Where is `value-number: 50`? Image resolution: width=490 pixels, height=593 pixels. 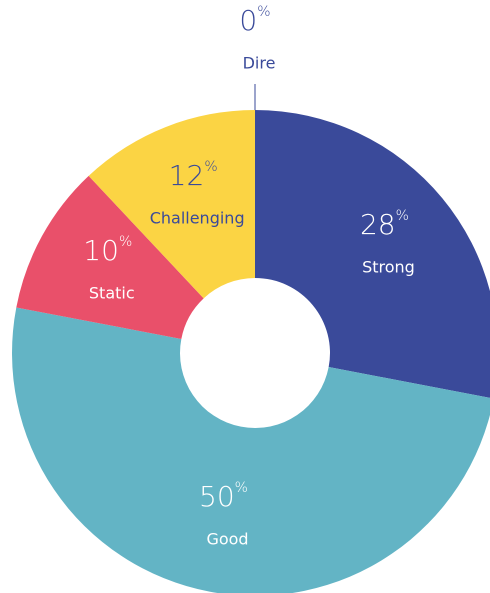 value-number: 50 is located at coordinates (217, 496).